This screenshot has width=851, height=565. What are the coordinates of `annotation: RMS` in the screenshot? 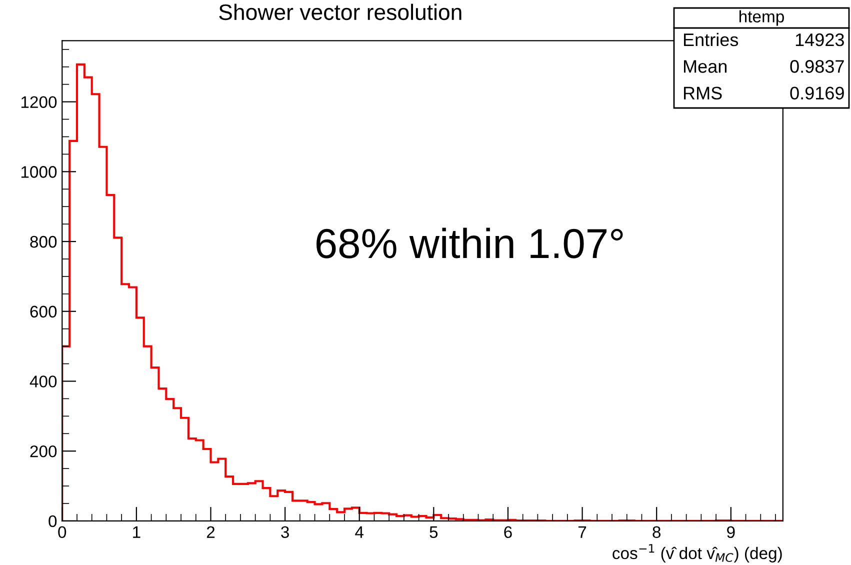 It's located at (703, 93).